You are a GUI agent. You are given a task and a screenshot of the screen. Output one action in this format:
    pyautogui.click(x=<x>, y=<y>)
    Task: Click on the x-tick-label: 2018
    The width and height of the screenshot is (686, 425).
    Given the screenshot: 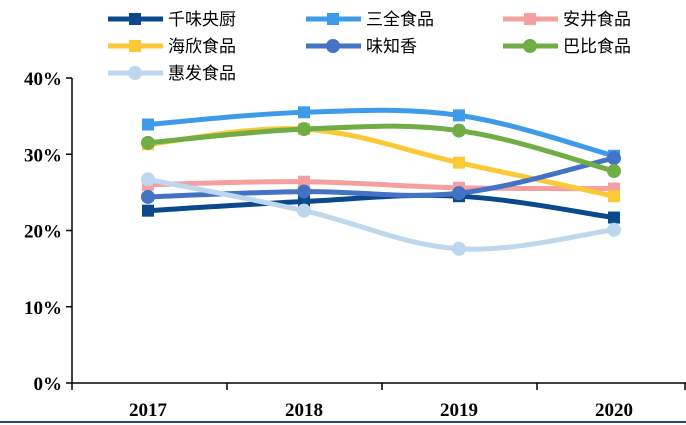 What is the action you would take?
    pyautogui.click(x=304, y=410)
    